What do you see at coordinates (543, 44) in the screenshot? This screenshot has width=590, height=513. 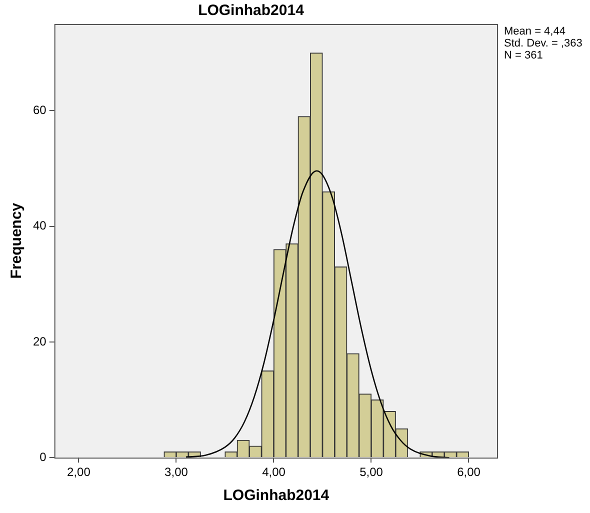 I see `text: Std. Dev. = ,363` at bounding box center [543, 44].